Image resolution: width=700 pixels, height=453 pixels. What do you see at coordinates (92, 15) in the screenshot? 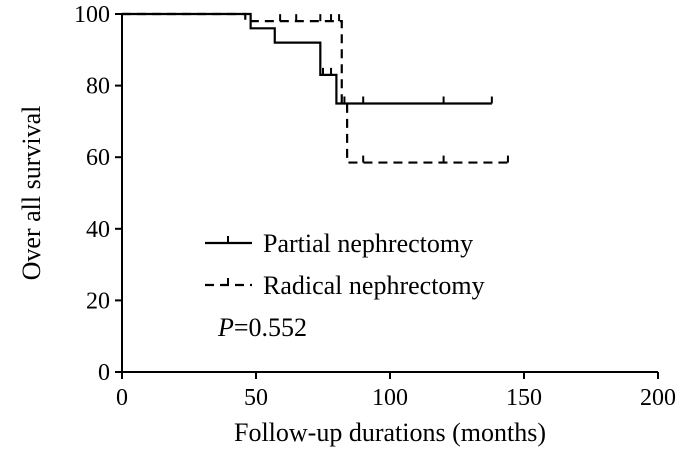
I see `y-tick-label: 100` at bounding box center [92, 15].